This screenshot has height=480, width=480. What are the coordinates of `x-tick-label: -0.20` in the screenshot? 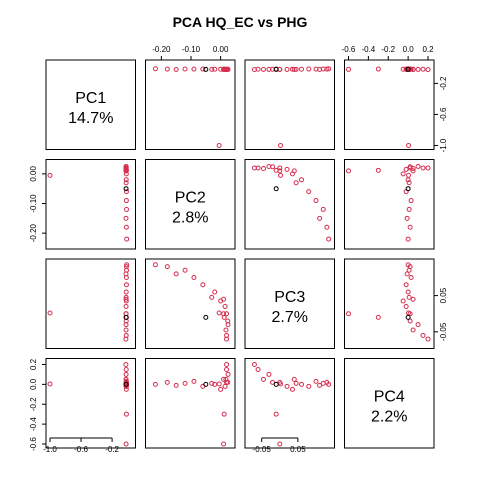 It's located at (161, 49).